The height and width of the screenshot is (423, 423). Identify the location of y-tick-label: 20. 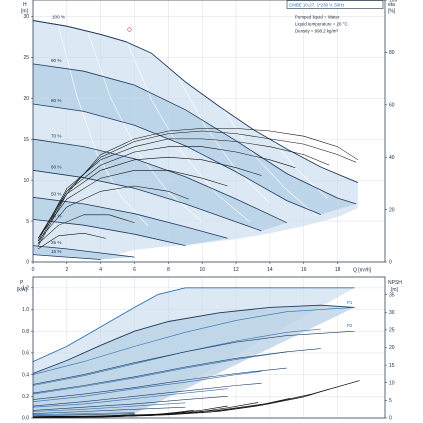
(26, 99).